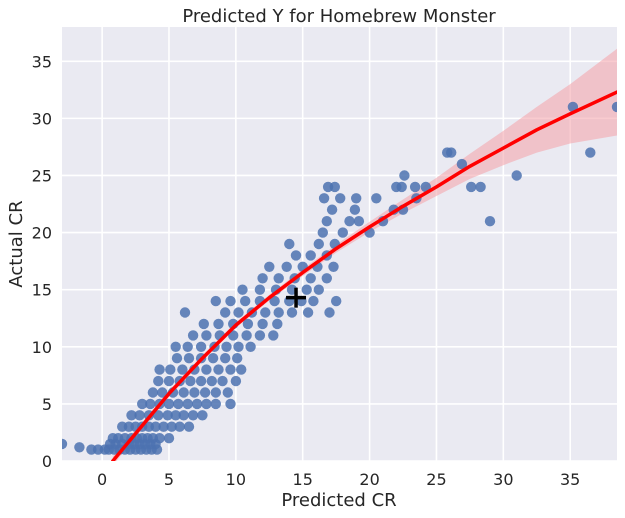 Image resolution: width=625 pixels, height=518 pixels. Describe the element at coordinates (339, 16) in the screenshot. I see `chart-title: Predicted Y for Homebrew Monster` at that location.